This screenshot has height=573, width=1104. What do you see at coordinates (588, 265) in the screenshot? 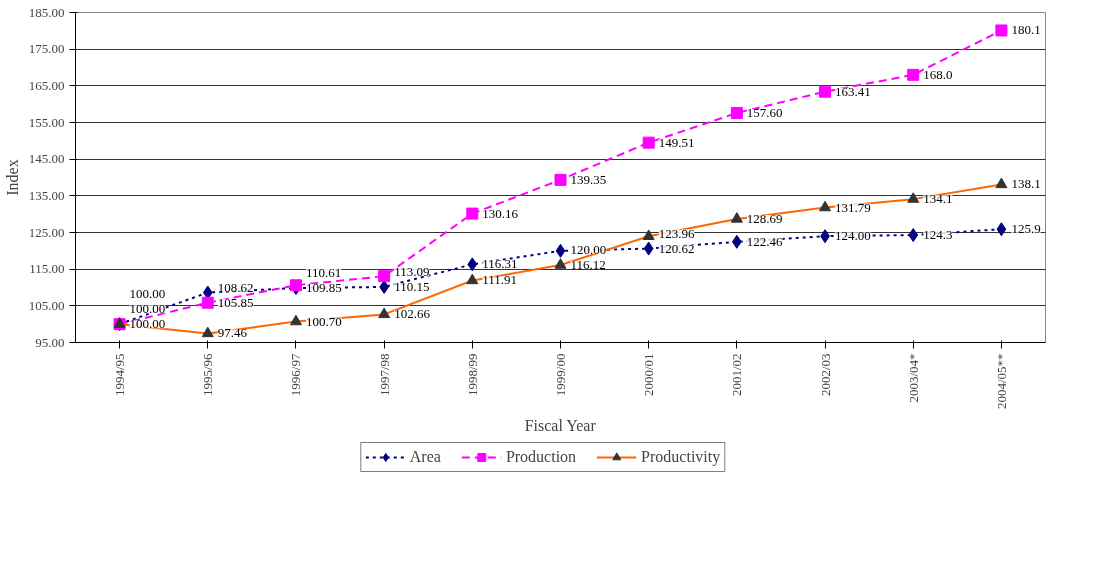
I see `data-label: 116.12` at bounding box center [588, 265].